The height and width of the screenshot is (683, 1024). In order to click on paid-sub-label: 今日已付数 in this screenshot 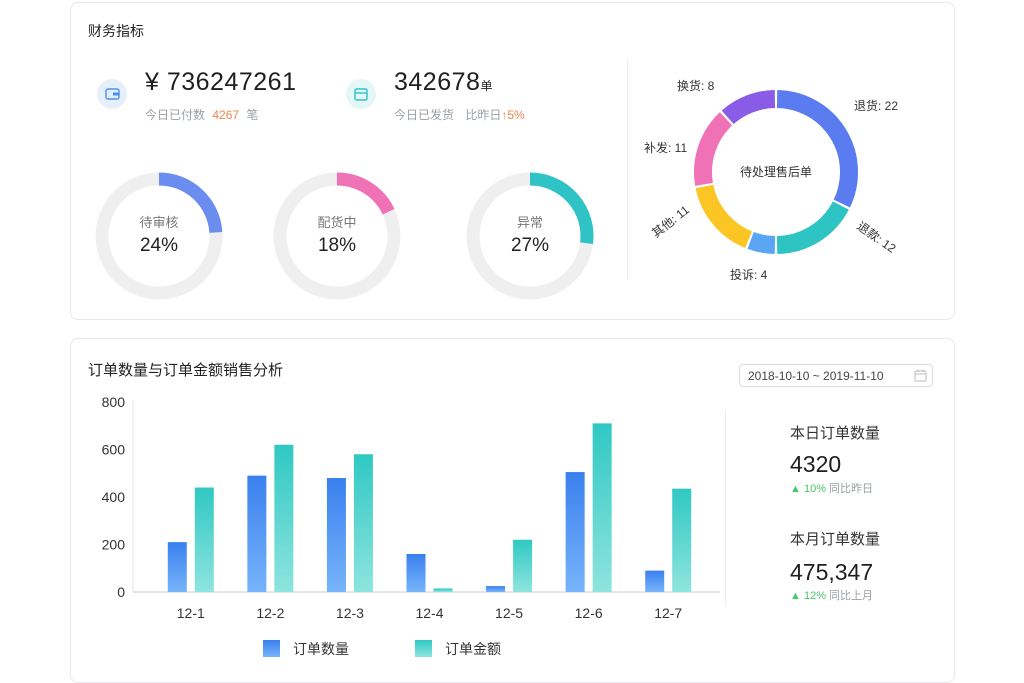, I will do `click(175, 115)`.